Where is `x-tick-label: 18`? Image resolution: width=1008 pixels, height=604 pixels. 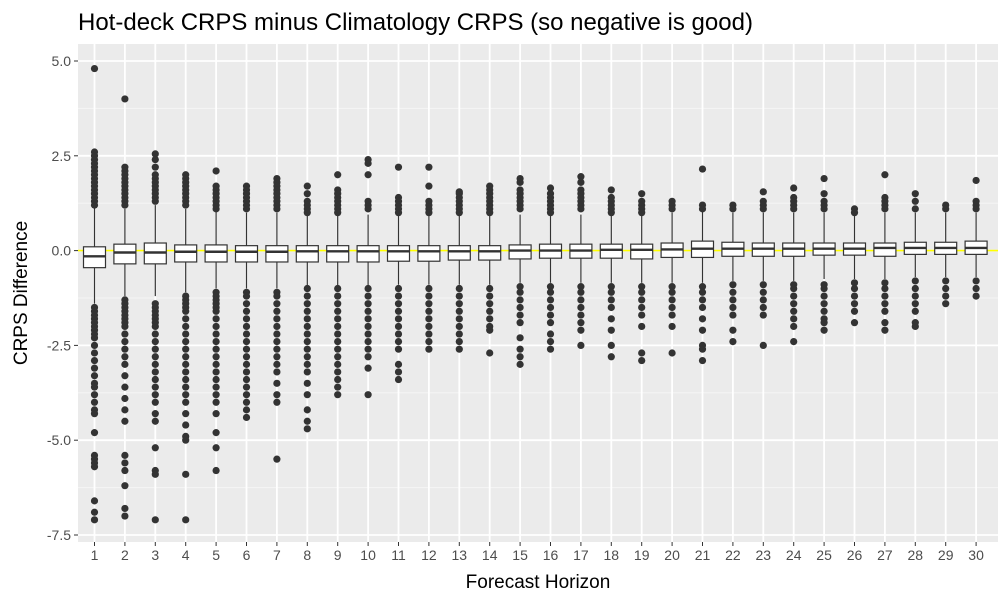
x-tick-label: 18 is located at coordinates (612, 555).